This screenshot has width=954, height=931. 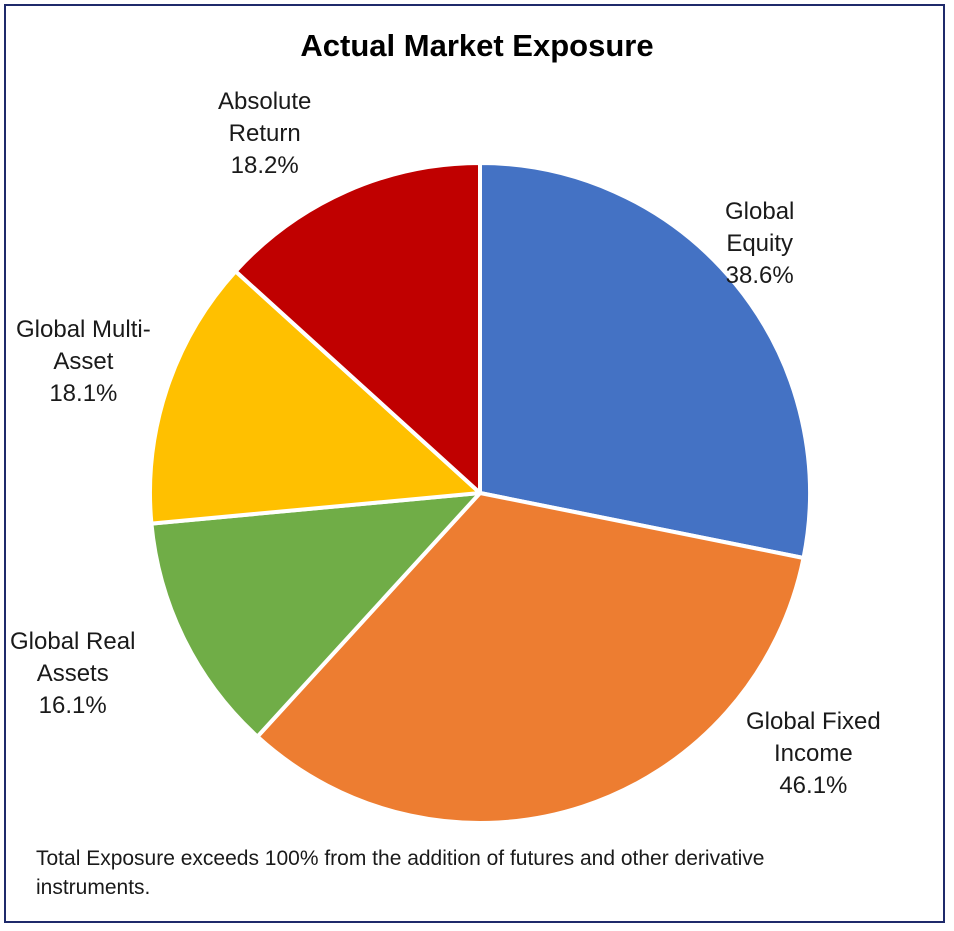 I want to click on slice-label-absolute-return: Absolute Return 18.2%, so click(x=264, y=134).